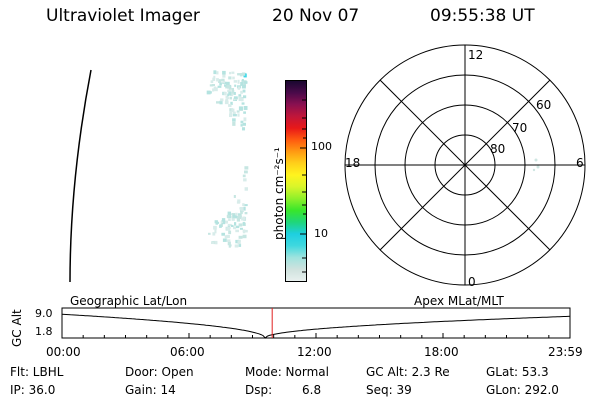  What do you see at coordinates (316, 326) in the screenshot?
I see `altitude-curve` at bounding box center [316, 326].